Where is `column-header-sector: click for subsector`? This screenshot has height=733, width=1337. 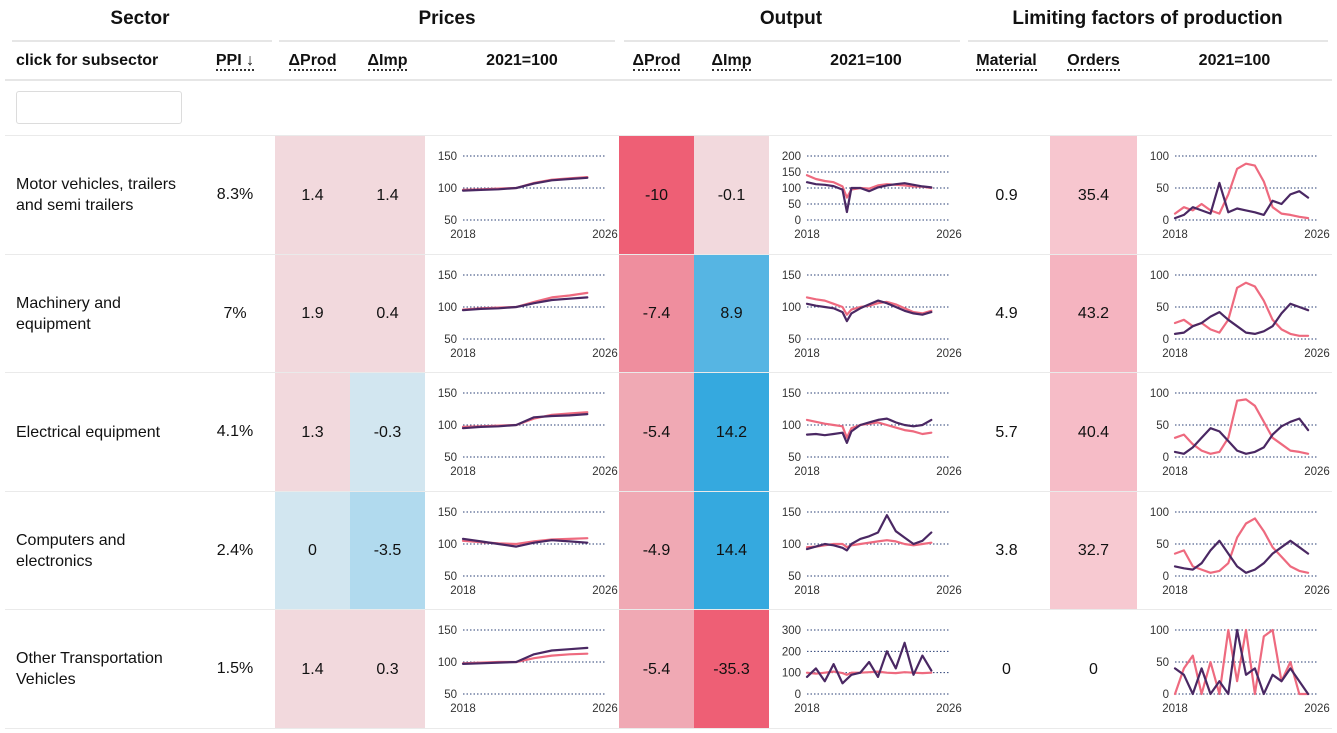 column-header-sector: click for subsector is located at coordinates (106, 61).